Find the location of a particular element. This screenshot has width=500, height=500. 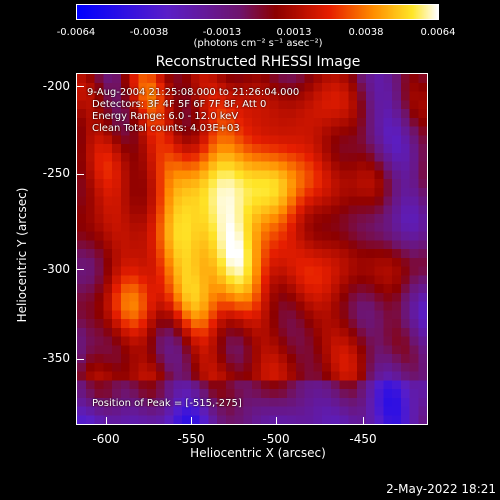

info-time-range: 9-Aug-2004 21:25:08.000 to 21:26:04.000 is located at coordinates (193, 92).